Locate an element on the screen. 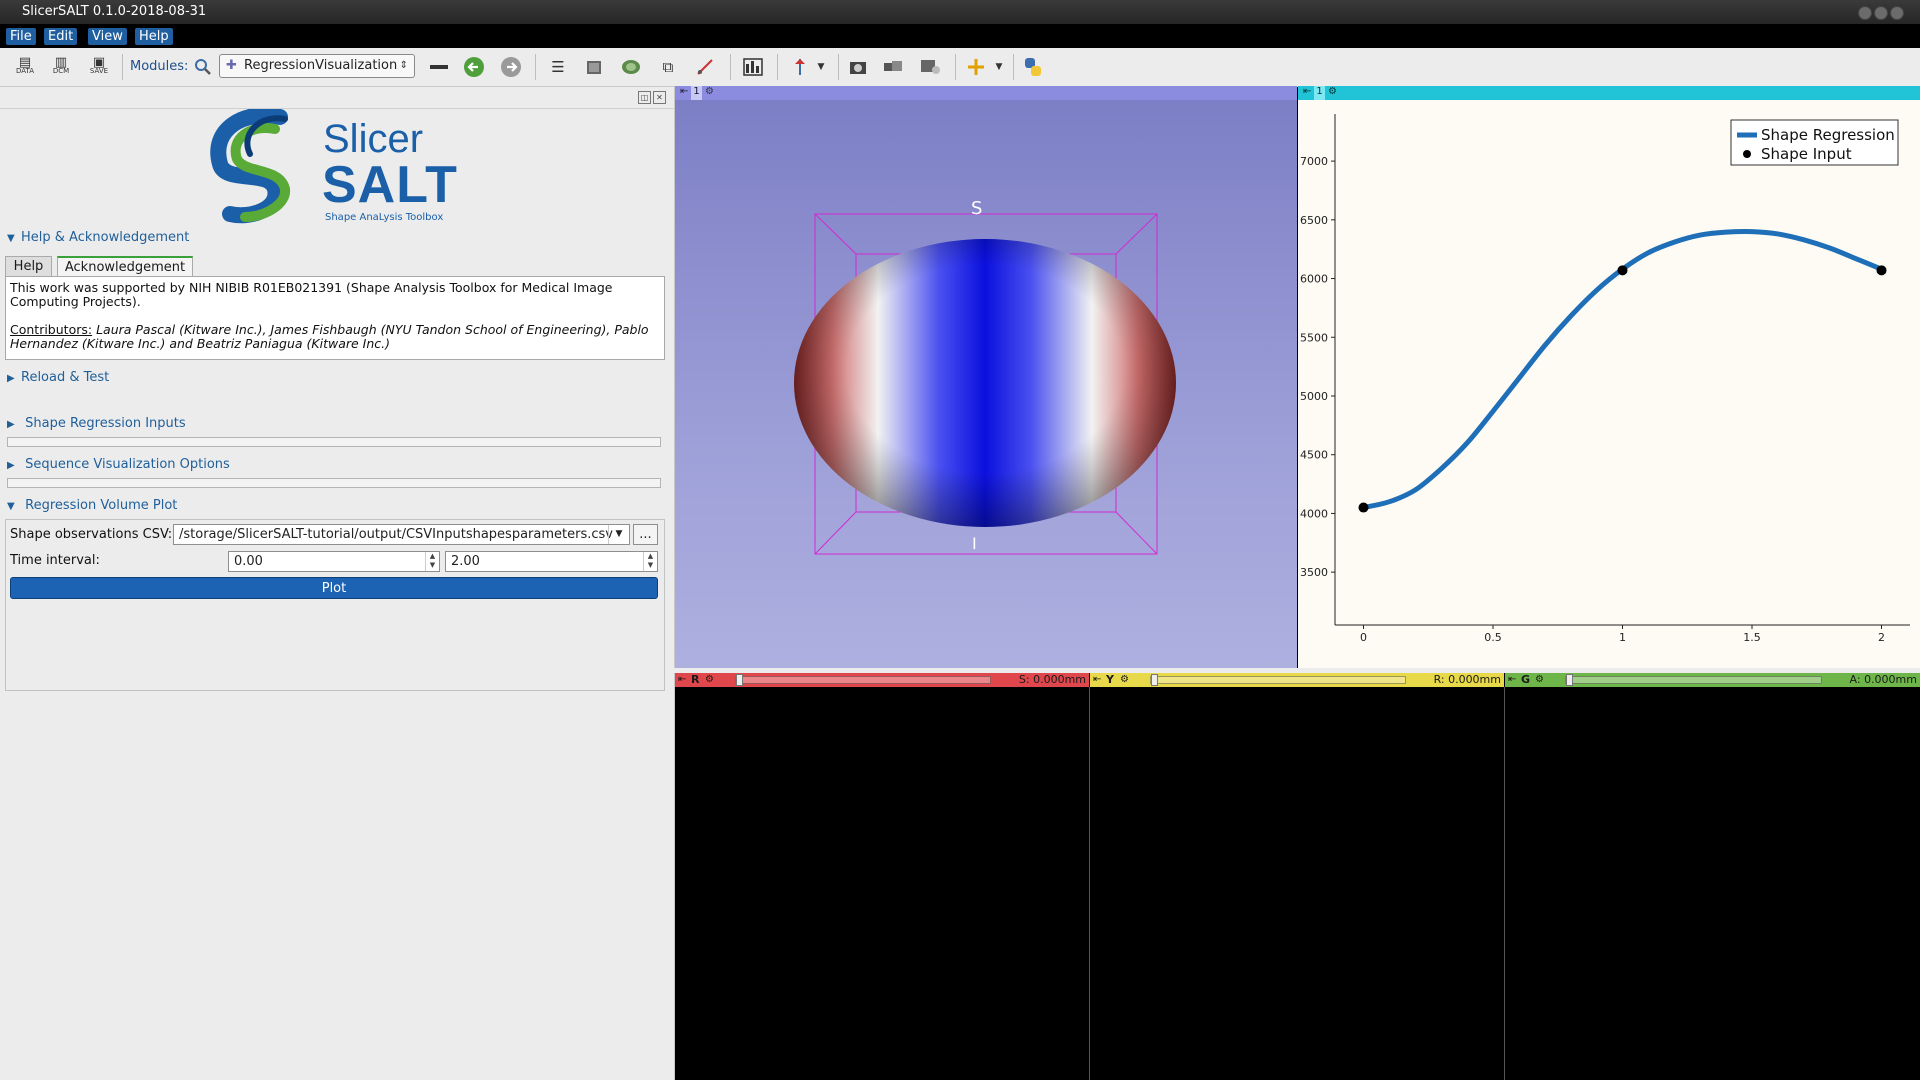 This screenshot has height=1080, width=1920. chevron-down-icon: ▼ is located at coordinates (618, 534).